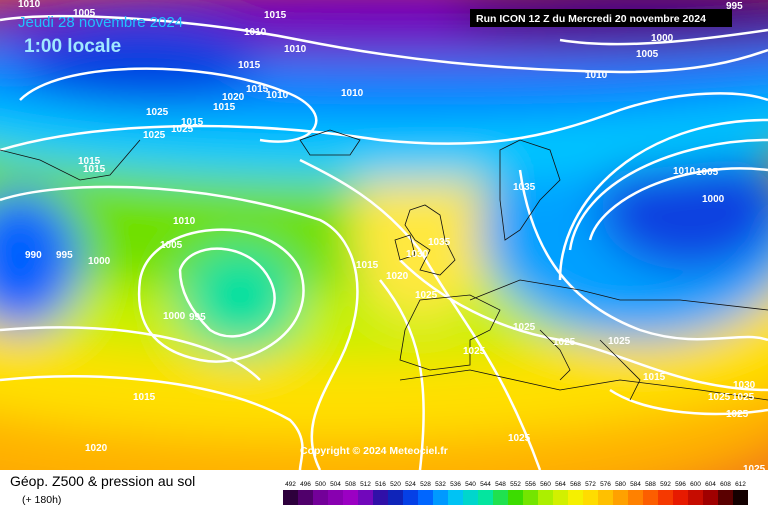 The height and width of the screenshot is (517, 768). I want to click on scale-label: 544, so click(485, 484).